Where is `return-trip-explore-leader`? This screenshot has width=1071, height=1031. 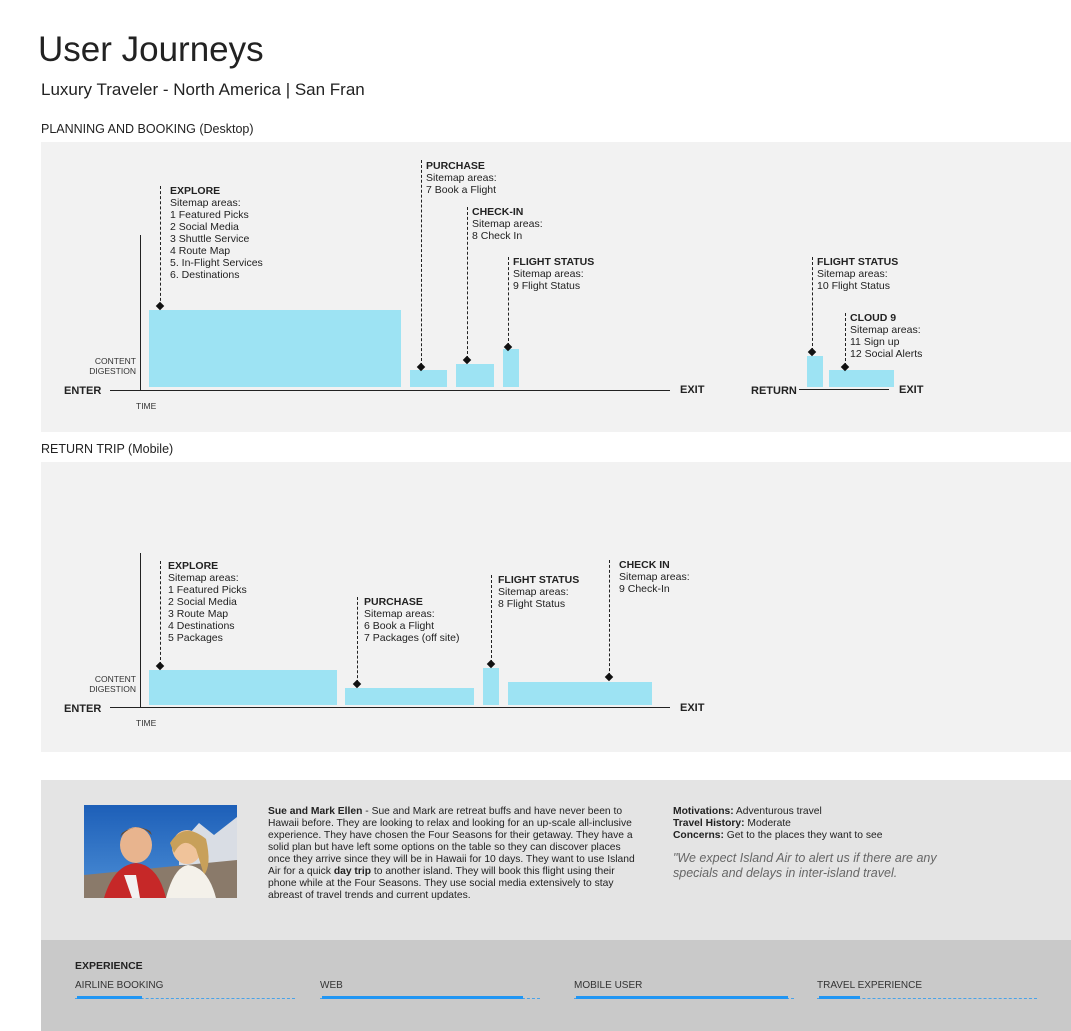
return-trip-explore-leader is located at coordinates (160, 613).